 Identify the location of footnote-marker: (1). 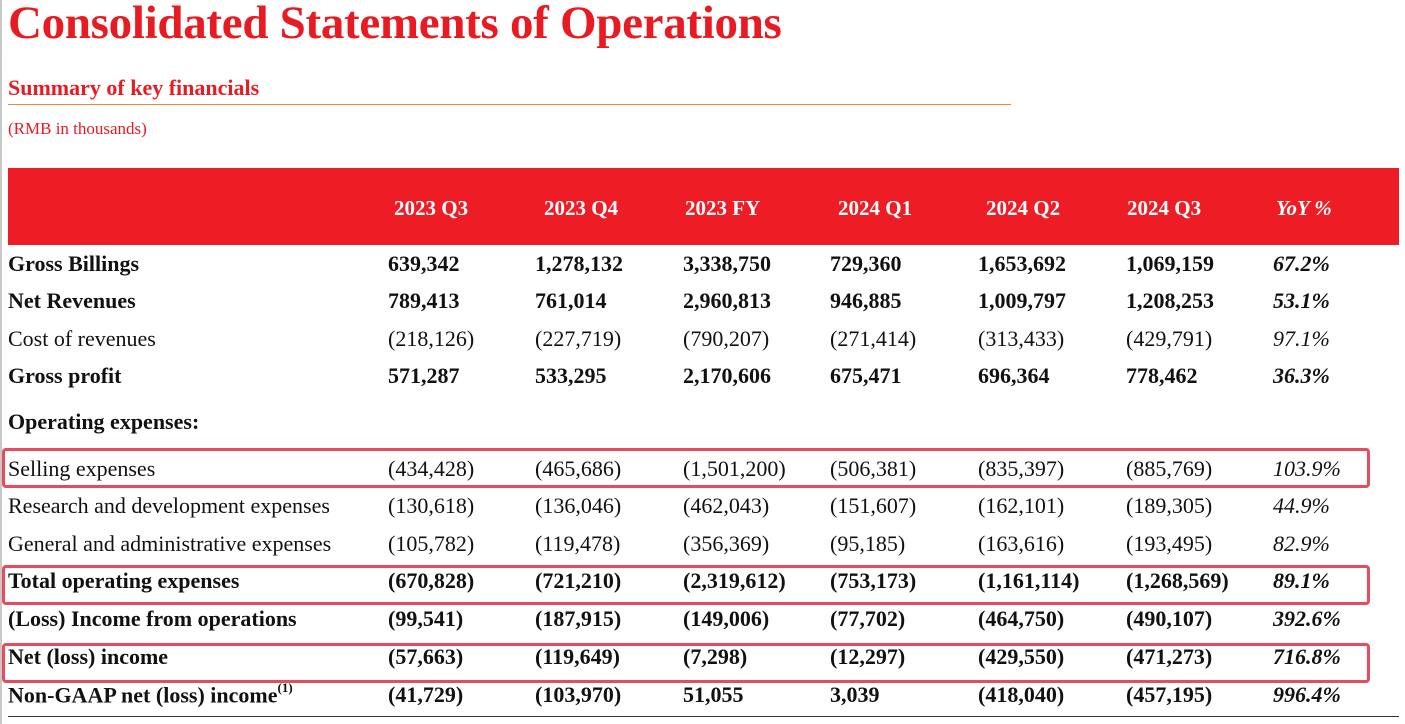
(285, 687).